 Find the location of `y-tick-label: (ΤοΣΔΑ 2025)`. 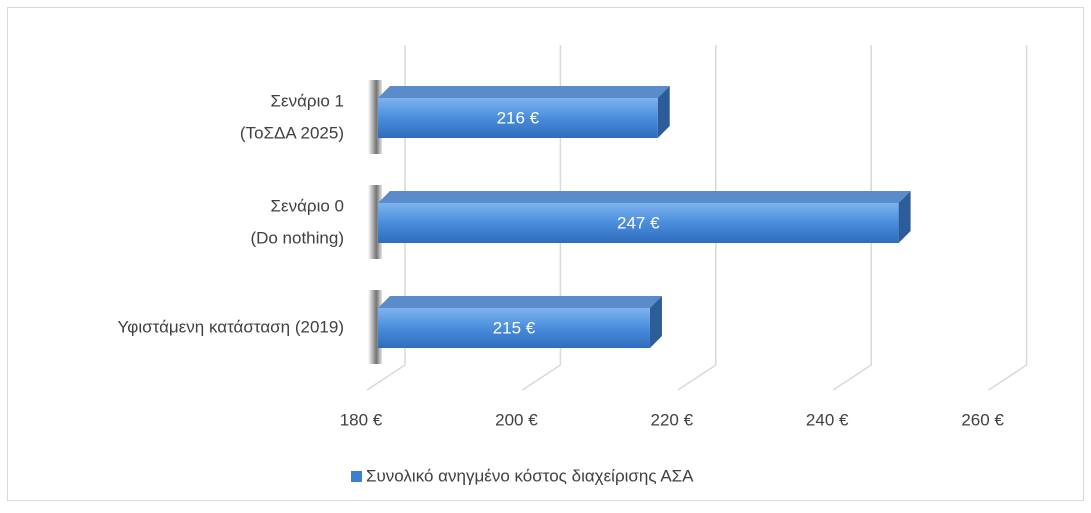

y-tick-label: (ΤοΣΔΑ 2025) is located at coordinates (292, 132).